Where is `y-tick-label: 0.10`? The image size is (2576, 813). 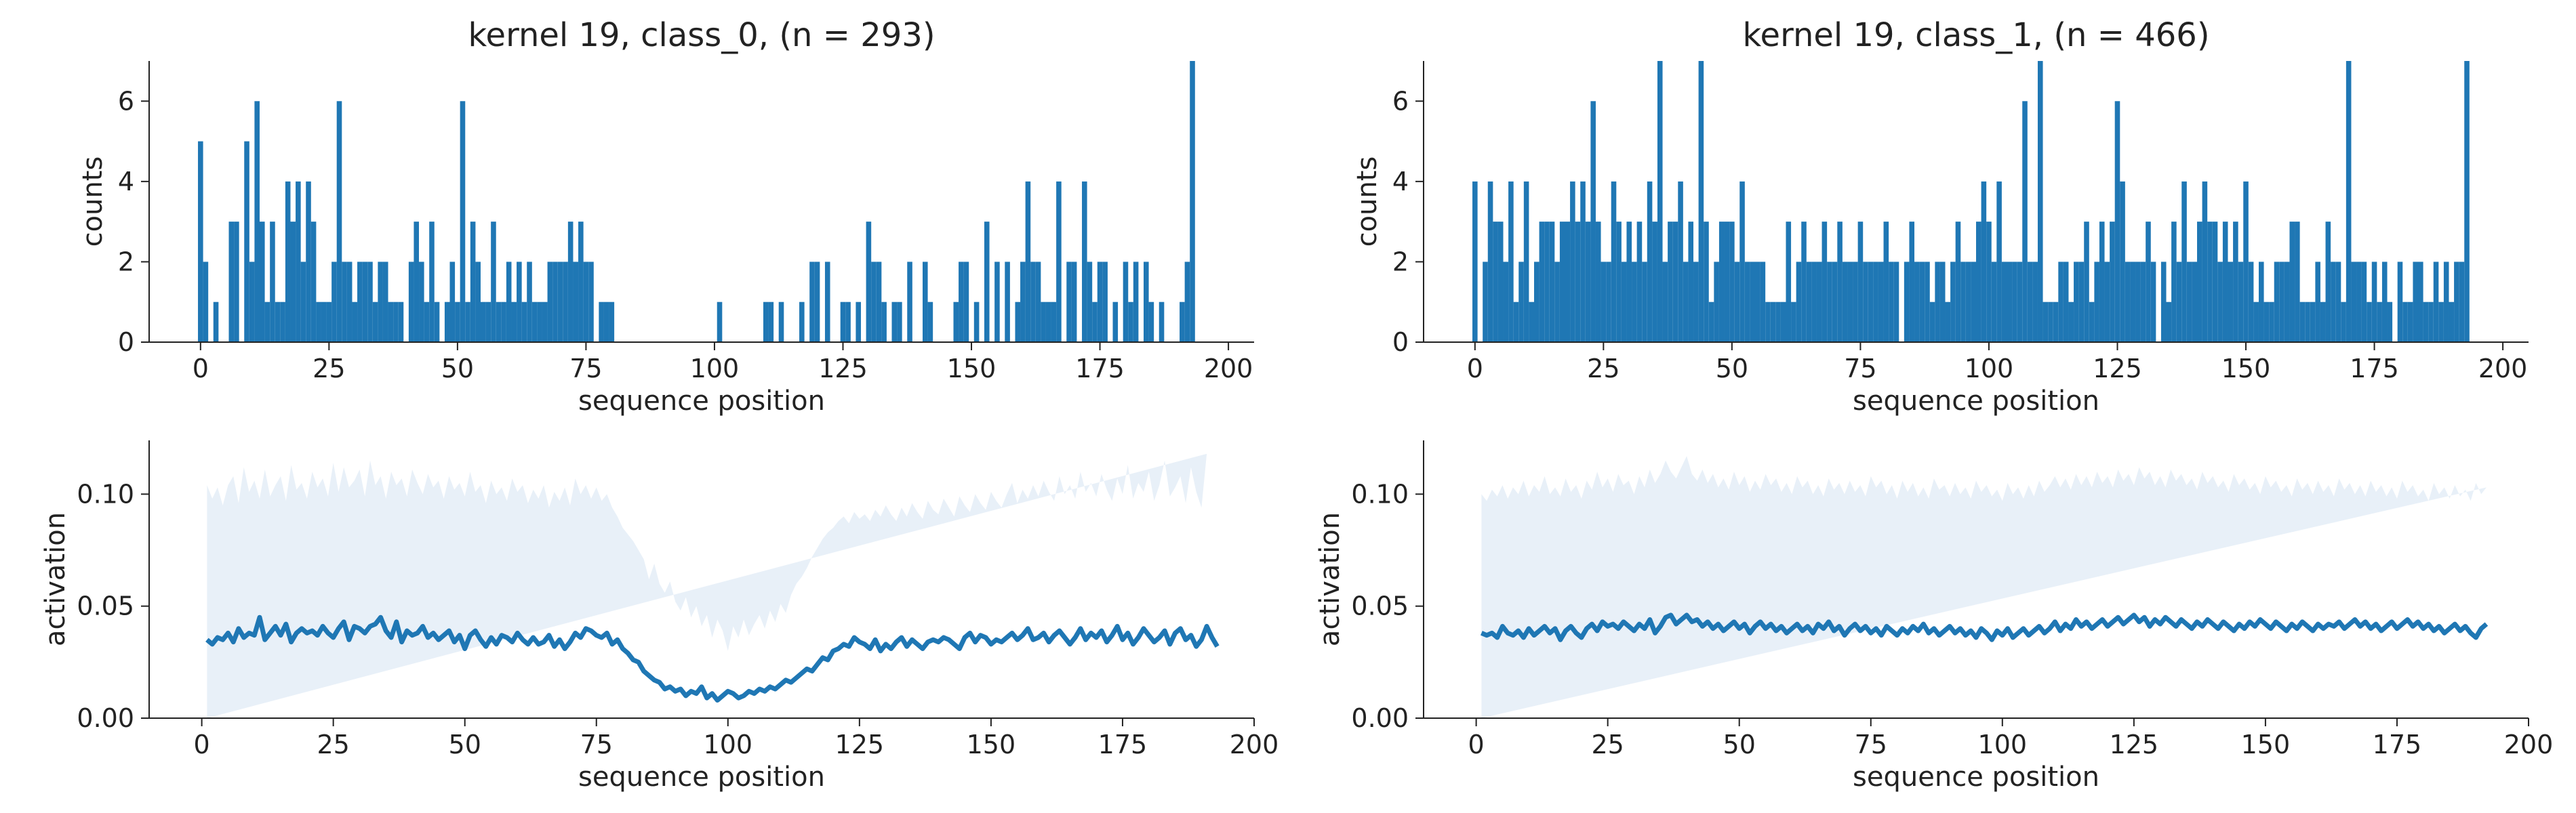
y-tick-label: 0.10 is located at coordinates (1380, 494).